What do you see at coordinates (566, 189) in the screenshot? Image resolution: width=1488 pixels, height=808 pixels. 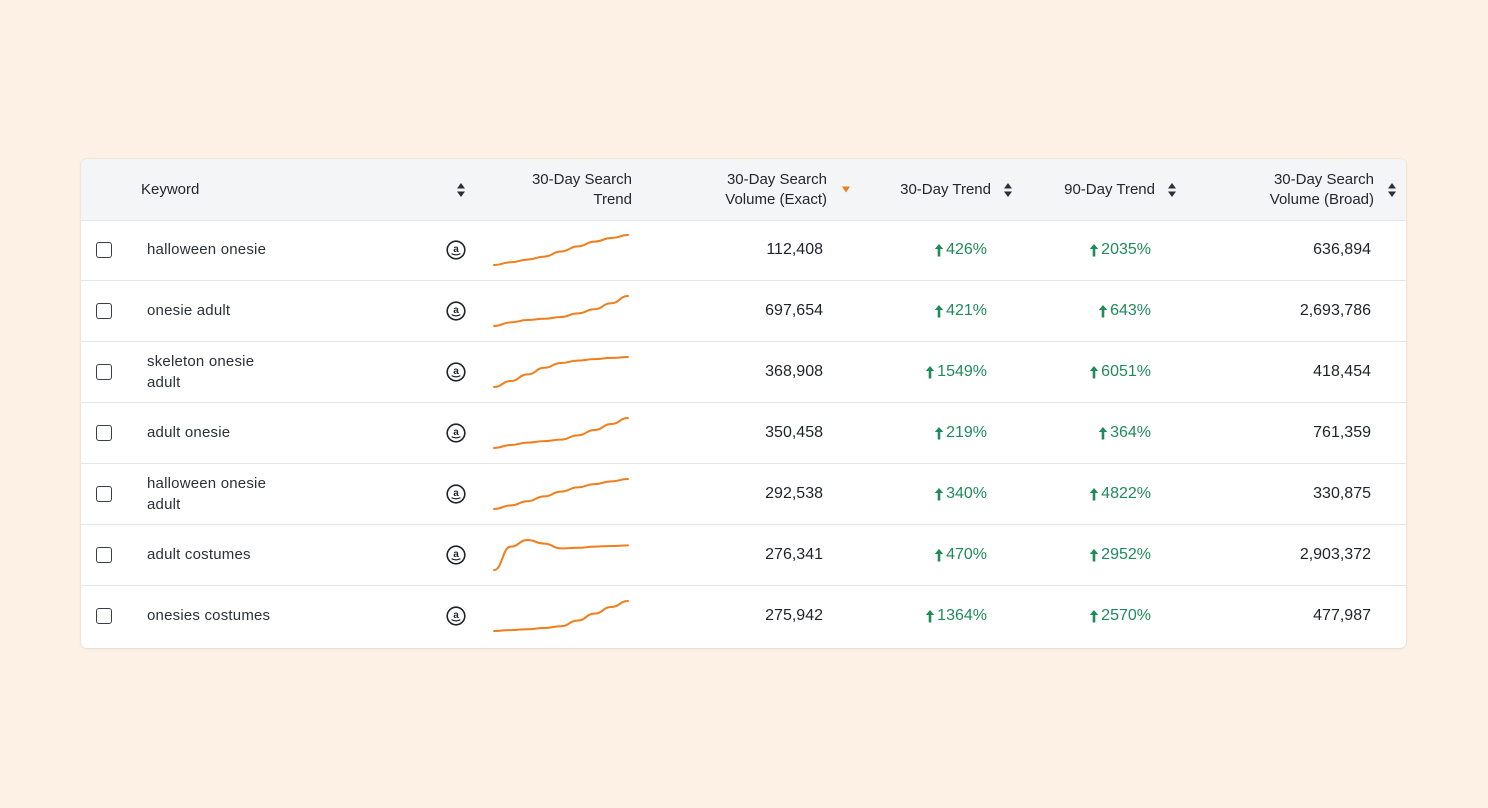 I see `search-trend-header: 30-Day Search Trend` at bounding box center [566, 189].